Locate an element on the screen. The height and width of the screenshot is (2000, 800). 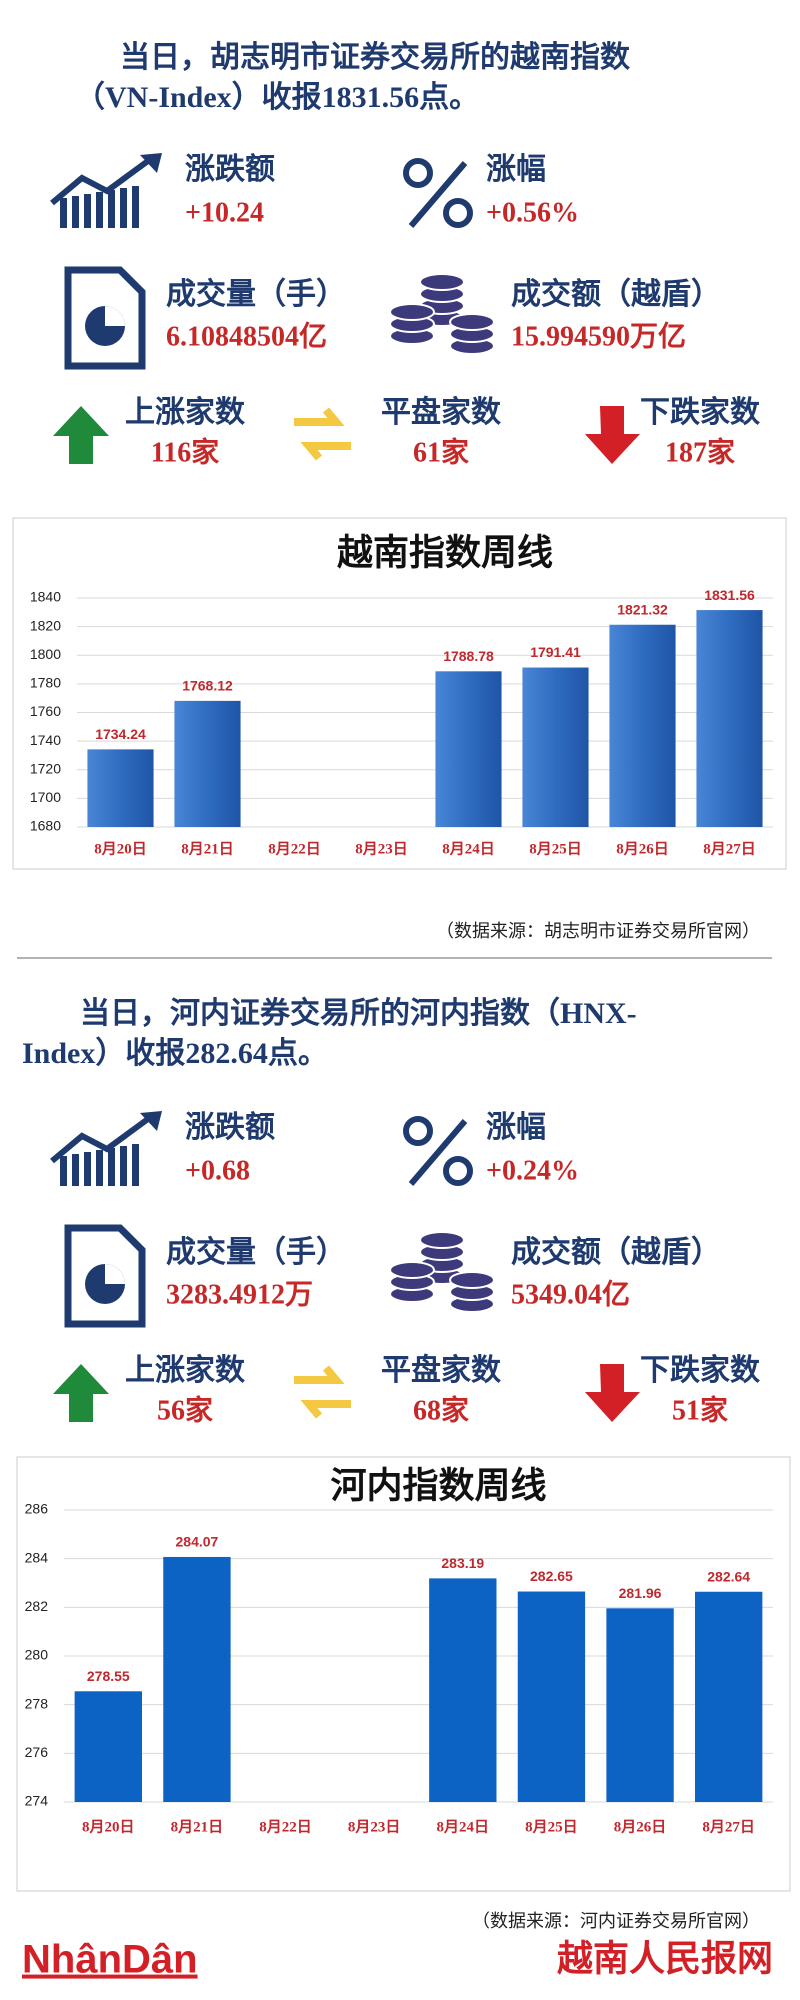
stat-value: 68家 is located at coordinates (441, 1409).